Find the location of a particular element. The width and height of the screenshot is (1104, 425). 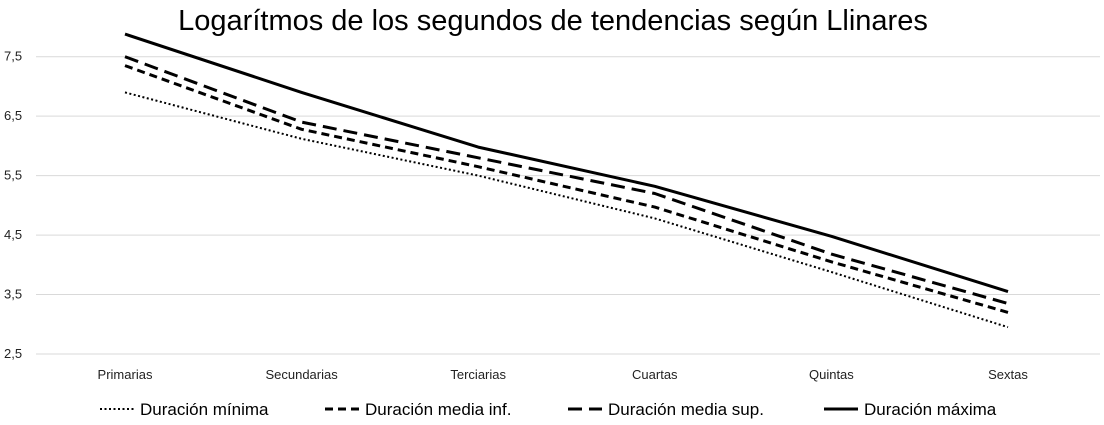

y-tick-label: 7,5 is located at coordinates (13, 56).